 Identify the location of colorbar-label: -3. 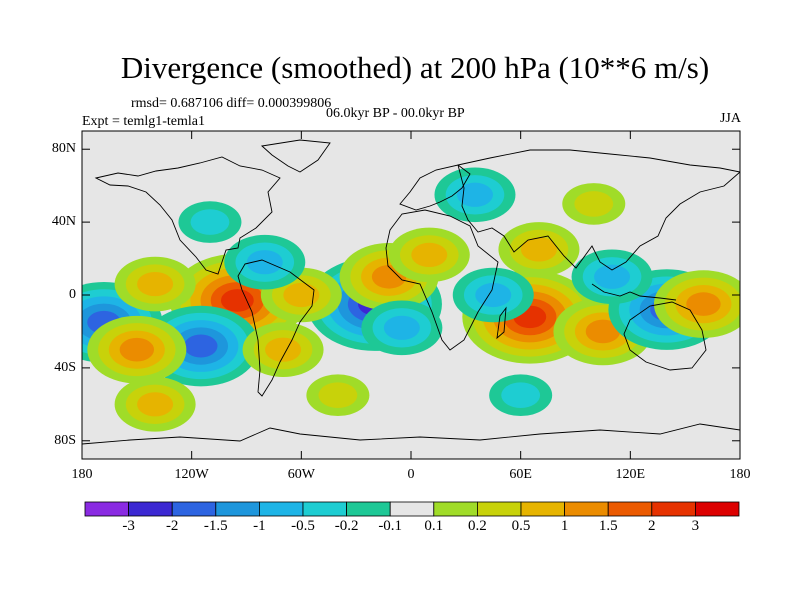
(128, 526).